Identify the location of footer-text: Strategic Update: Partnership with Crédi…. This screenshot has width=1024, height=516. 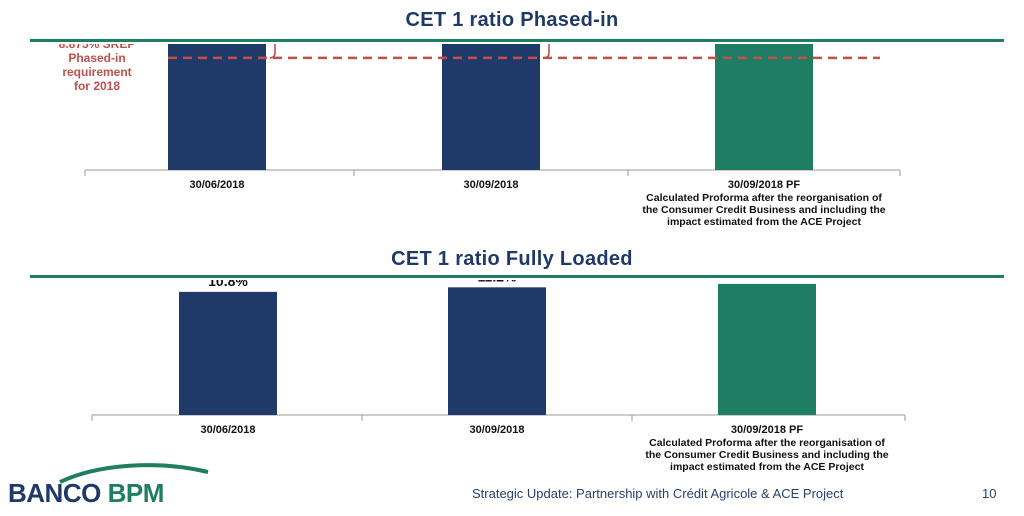
(658, 493).